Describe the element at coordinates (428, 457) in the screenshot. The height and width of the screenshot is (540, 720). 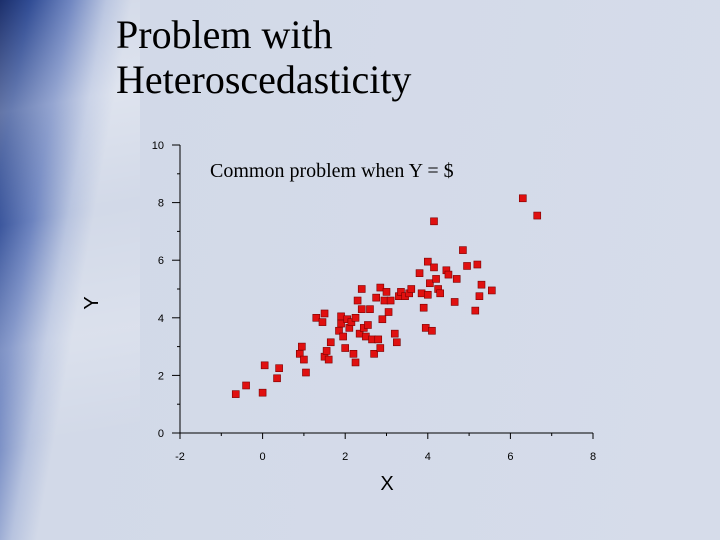
I see `x-tick-label: 4` at that location.